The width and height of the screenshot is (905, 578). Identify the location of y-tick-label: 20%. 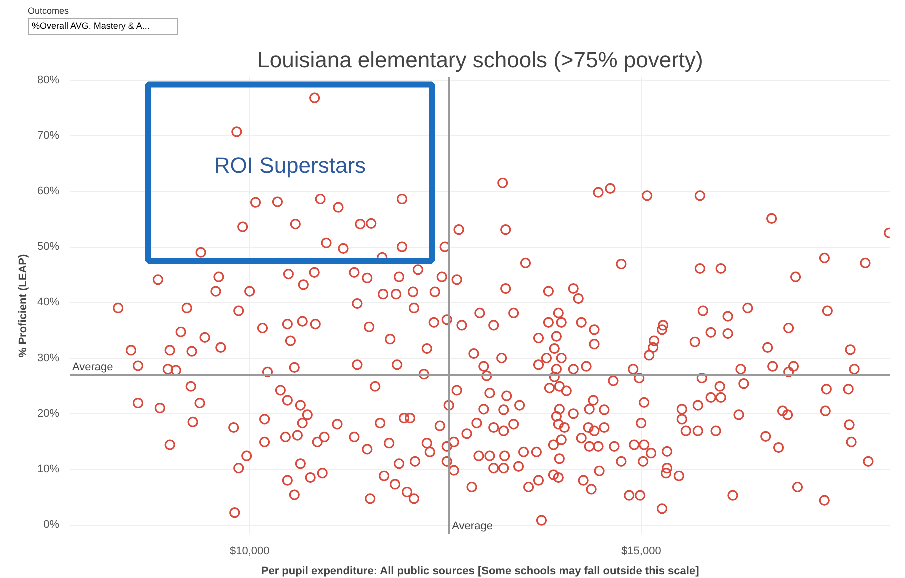
(48, 414).